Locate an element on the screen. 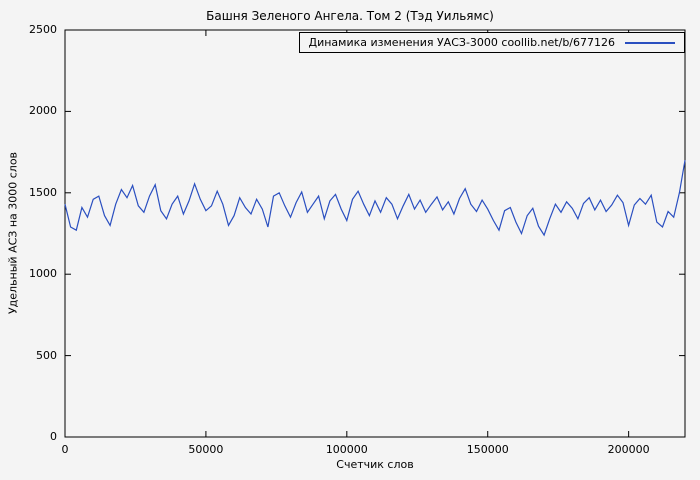 Image resolution: width=700 pixels, height=480 pixels. y-tick-label: 2500 is located at coordinates (43, 29).